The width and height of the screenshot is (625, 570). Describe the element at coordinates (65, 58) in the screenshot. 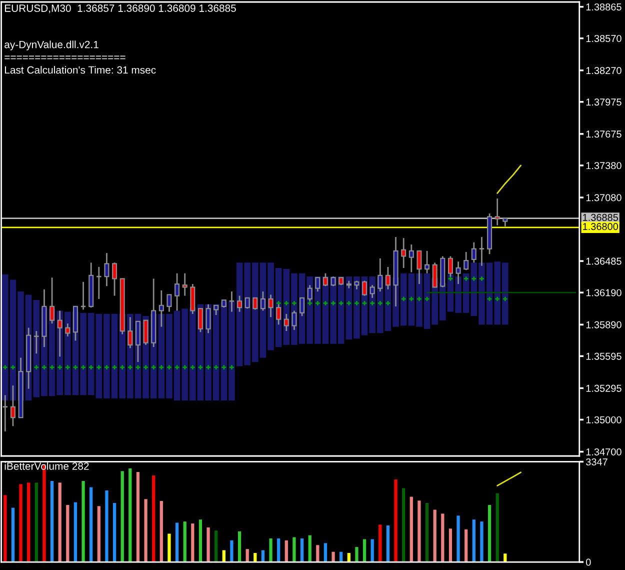

I see `annotation: ====================` at that location.